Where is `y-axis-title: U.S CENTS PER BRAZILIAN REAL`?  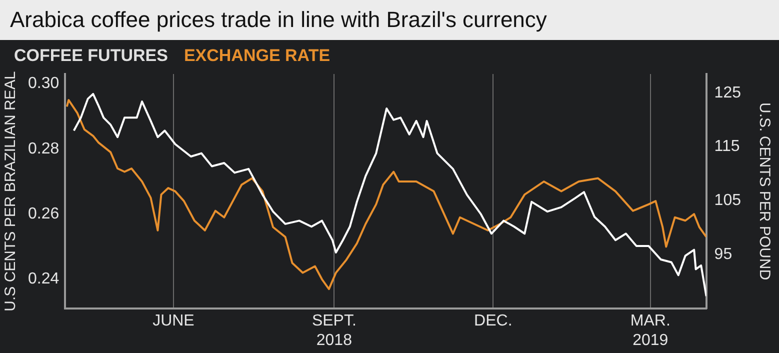 y-axis-title: U.S CENTS PER BRAZILIAN REAL is located at coordinates (11, 191).